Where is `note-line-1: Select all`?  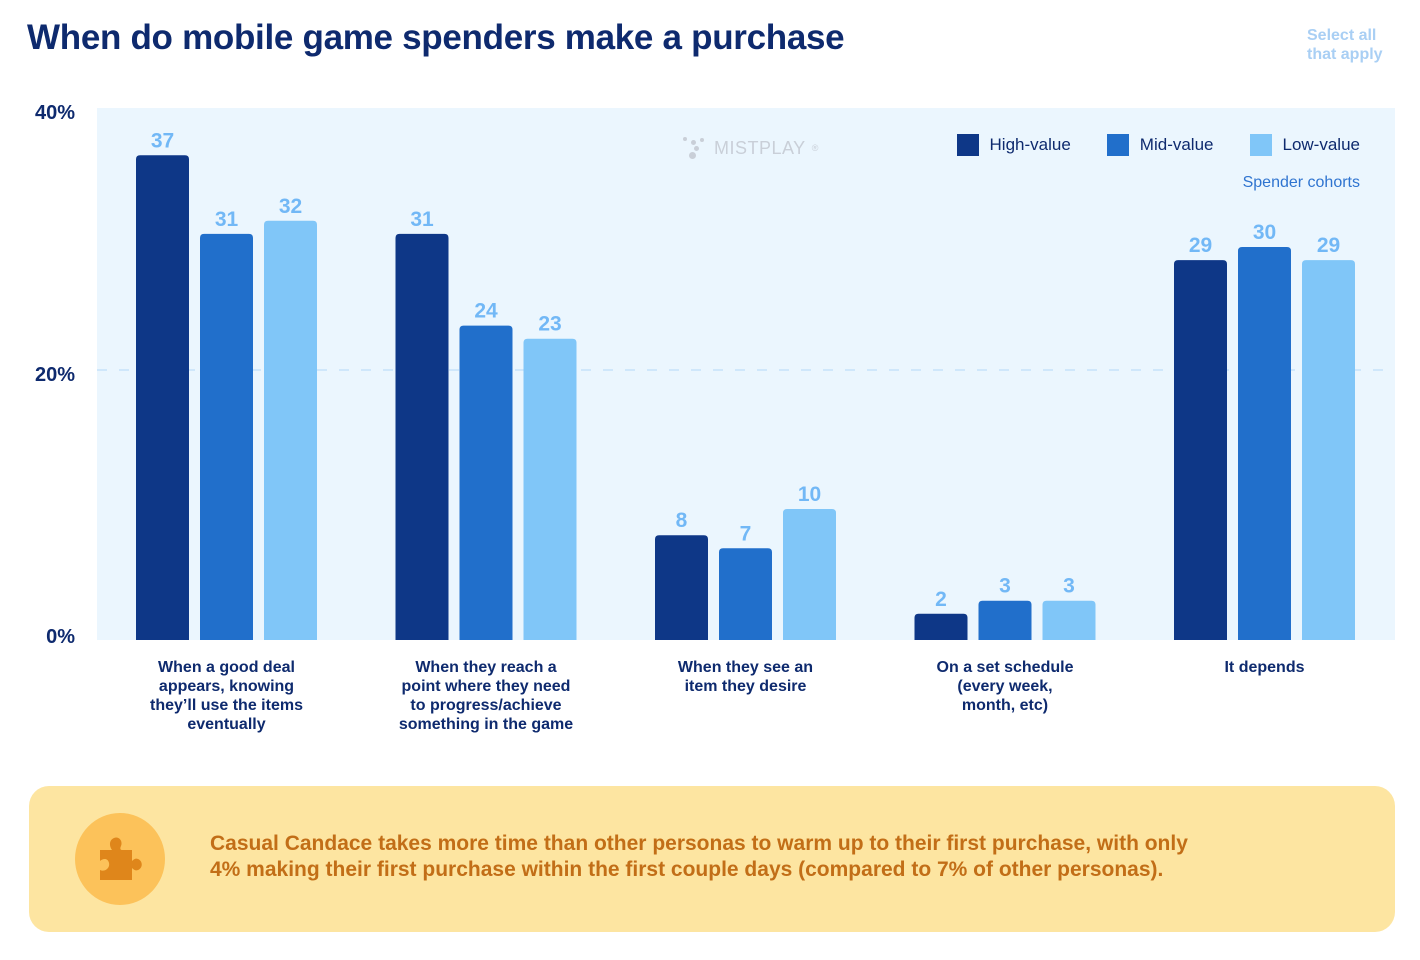
note-line-1: Select all is located at coordinates (1342, 35).